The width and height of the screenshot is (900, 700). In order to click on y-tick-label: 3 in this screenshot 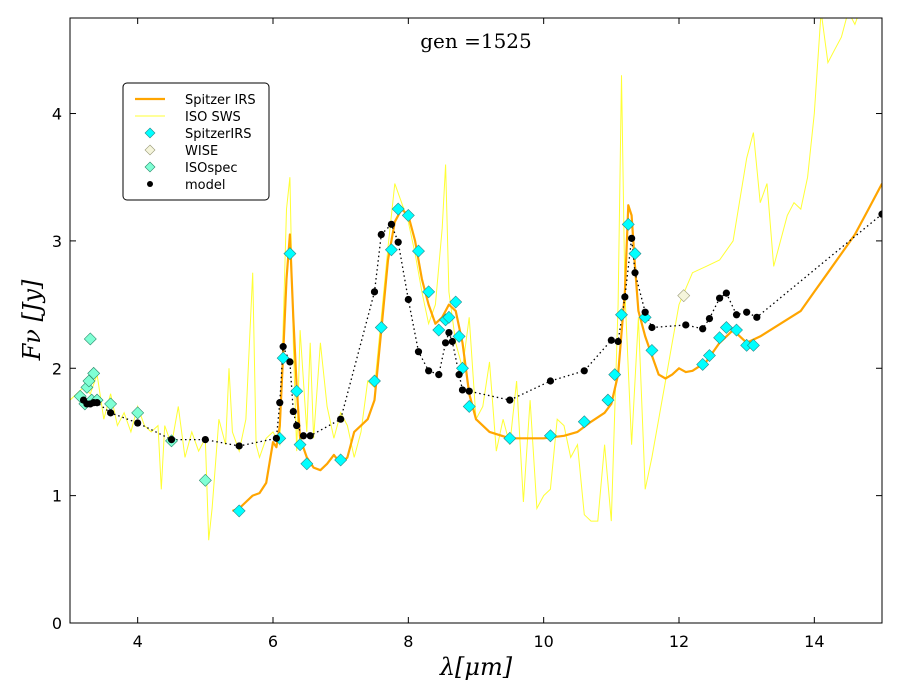, I will do `click(57, 241)`.